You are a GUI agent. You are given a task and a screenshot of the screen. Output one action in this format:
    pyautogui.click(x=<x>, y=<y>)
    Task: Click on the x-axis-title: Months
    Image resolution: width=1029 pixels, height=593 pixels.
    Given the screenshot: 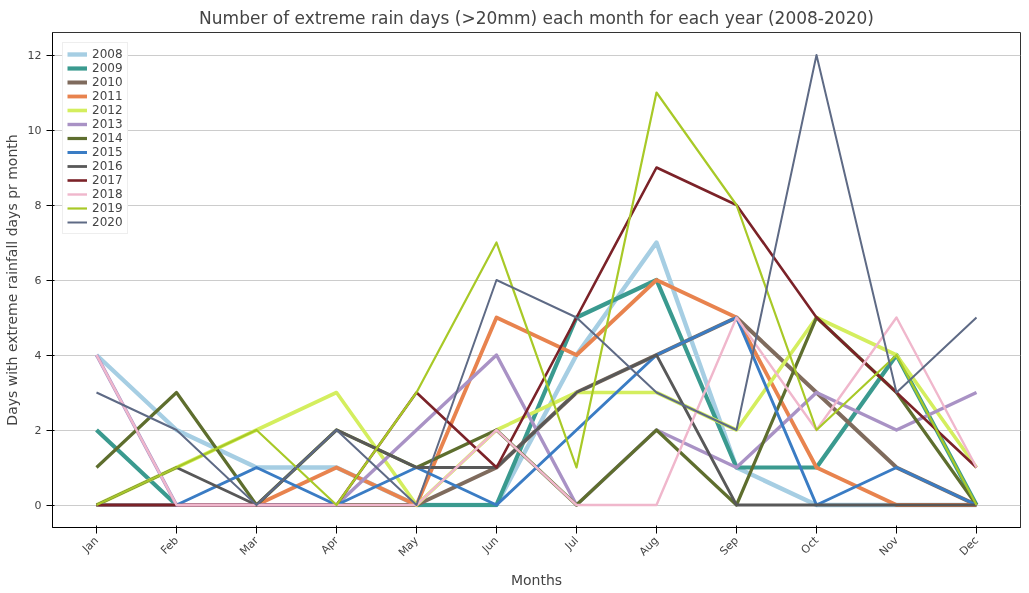 What is the action you would take?
    pyautogui.click(x=536, y=579)
    